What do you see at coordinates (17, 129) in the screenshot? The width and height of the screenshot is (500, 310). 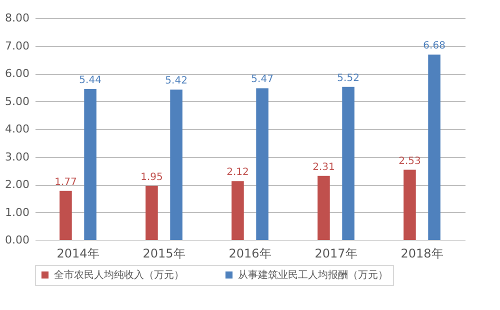 I see `y-tick-label: 4.00` at bounding box center [17, 129].